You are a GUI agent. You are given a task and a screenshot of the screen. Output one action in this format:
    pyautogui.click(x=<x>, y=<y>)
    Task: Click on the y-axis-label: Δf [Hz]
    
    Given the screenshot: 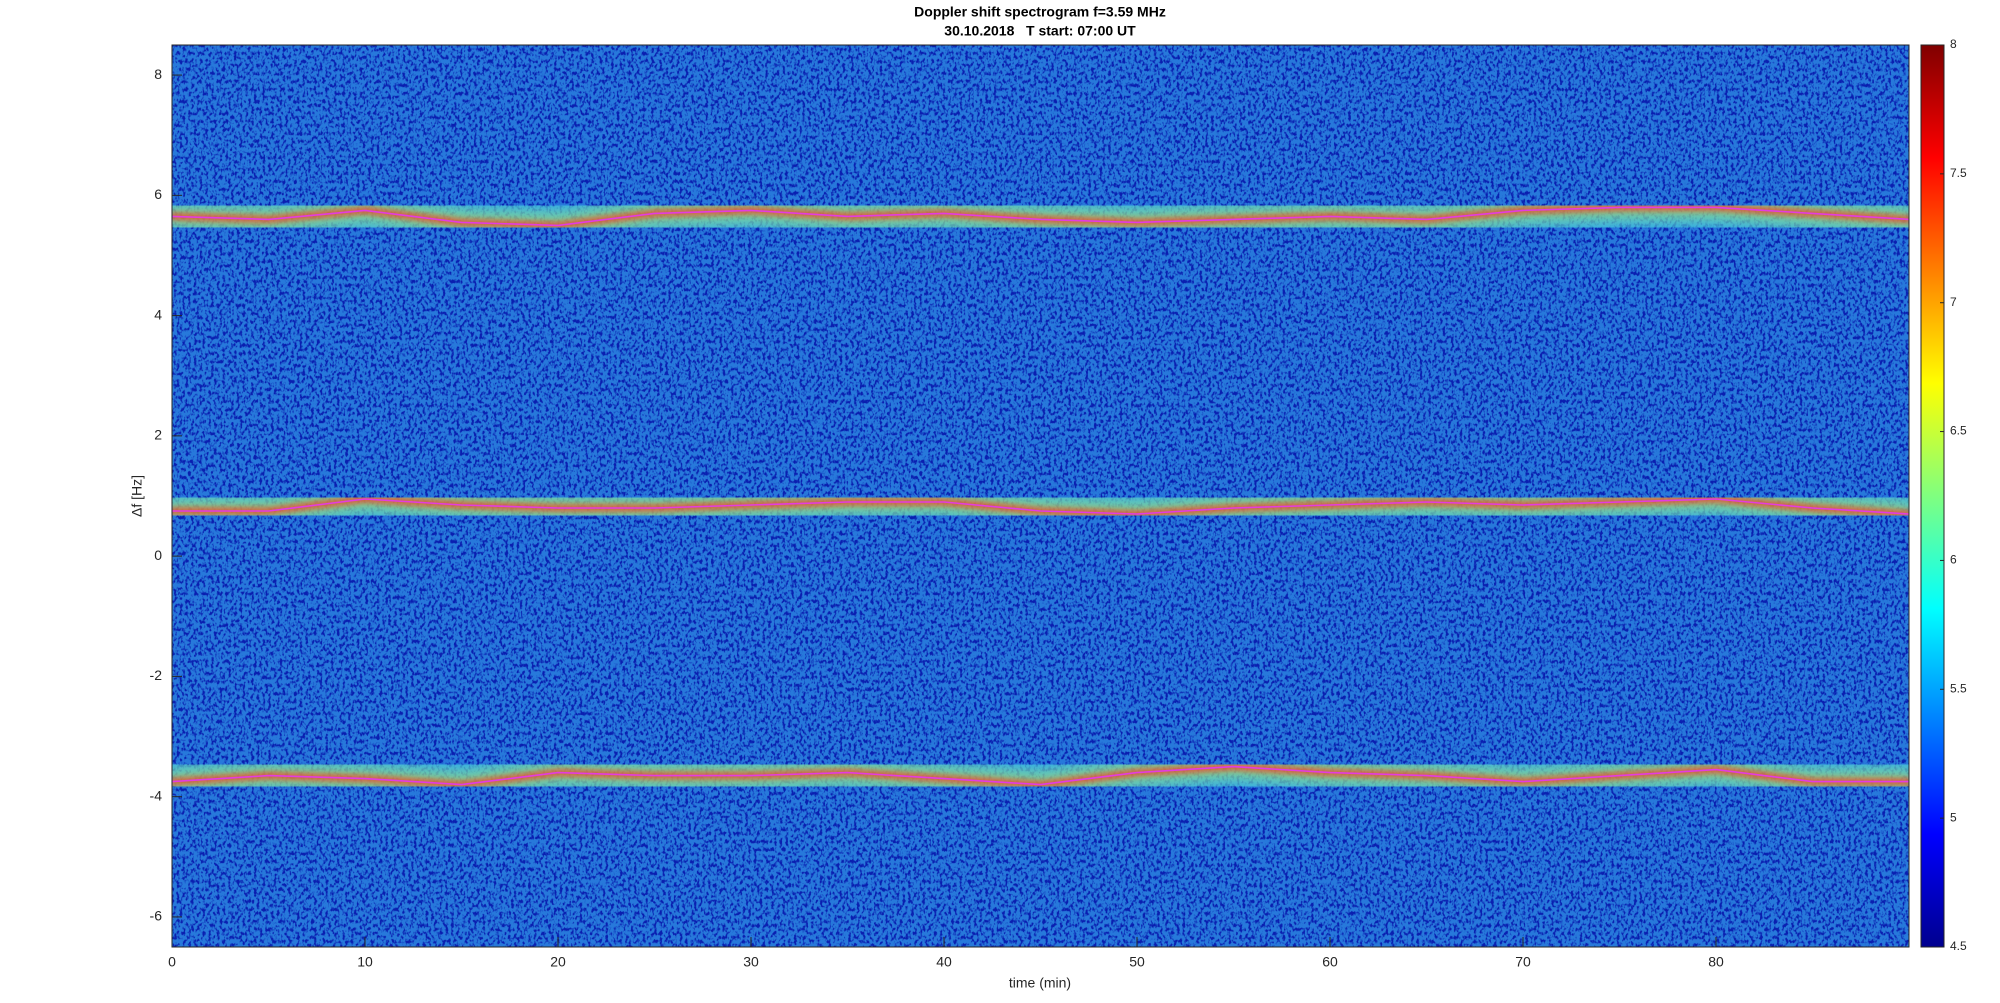 What is the action you would take?
    pyautogui.click(x=137, y=496)
    